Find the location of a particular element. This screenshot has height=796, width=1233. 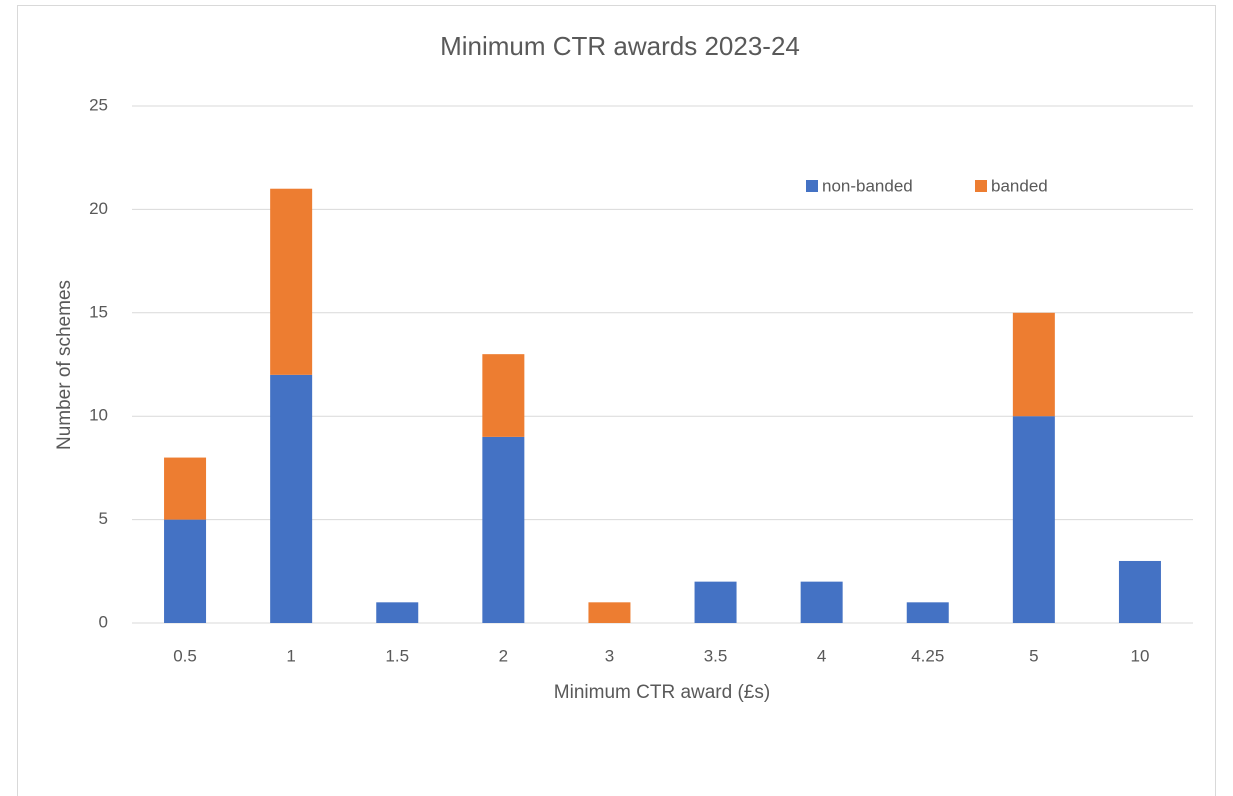

y-axis-label: Number of schemes is located at coordinates (64, 365).